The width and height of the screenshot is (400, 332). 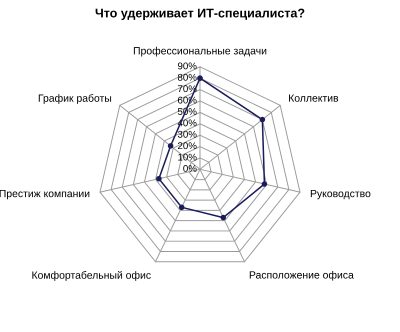 What do you see at coordinates (190, 168) in the screenshot?
I see `y-tick-label: 0%` at bounding box center [190, 168].